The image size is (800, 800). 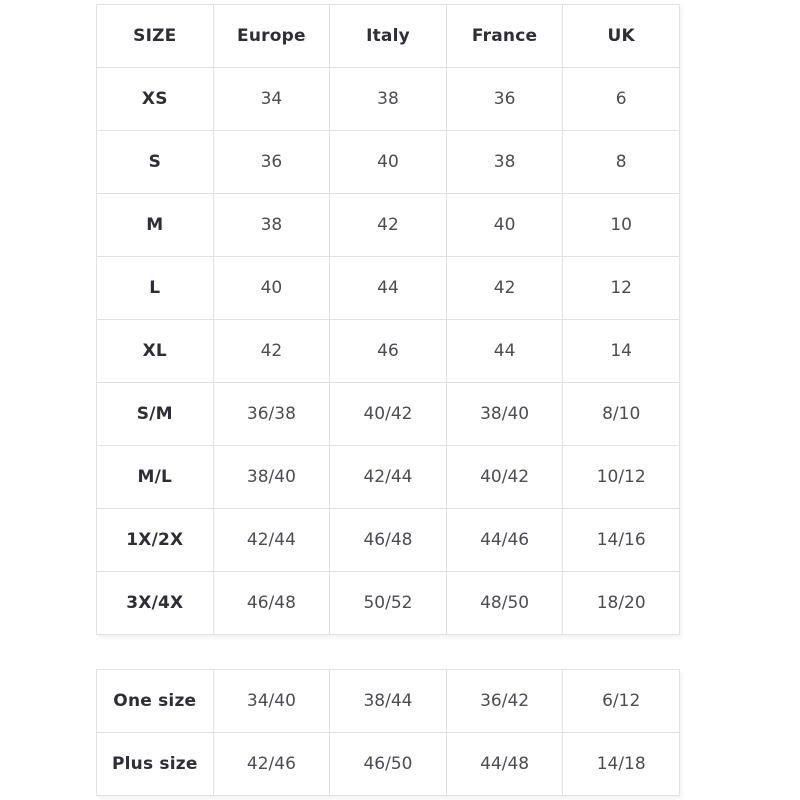 I want to click on size-value-cell: 36/38, so click(x=271, y=414).